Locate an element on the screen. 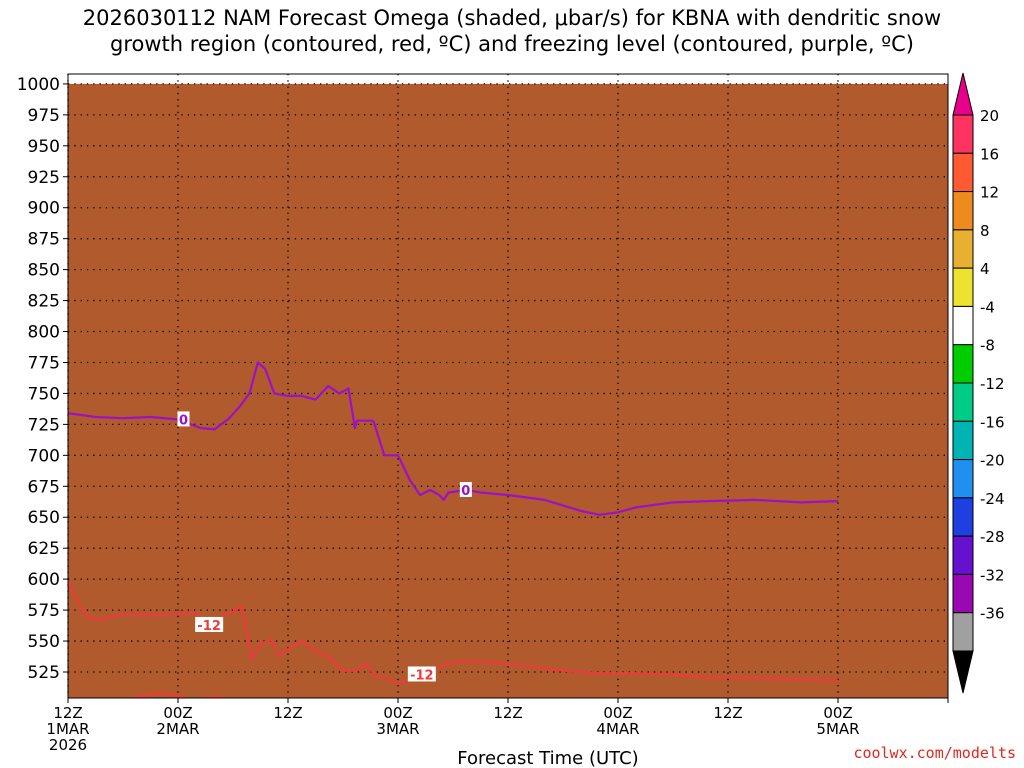  x-tick-label: 2MAR is located at coordinates (177, 729).